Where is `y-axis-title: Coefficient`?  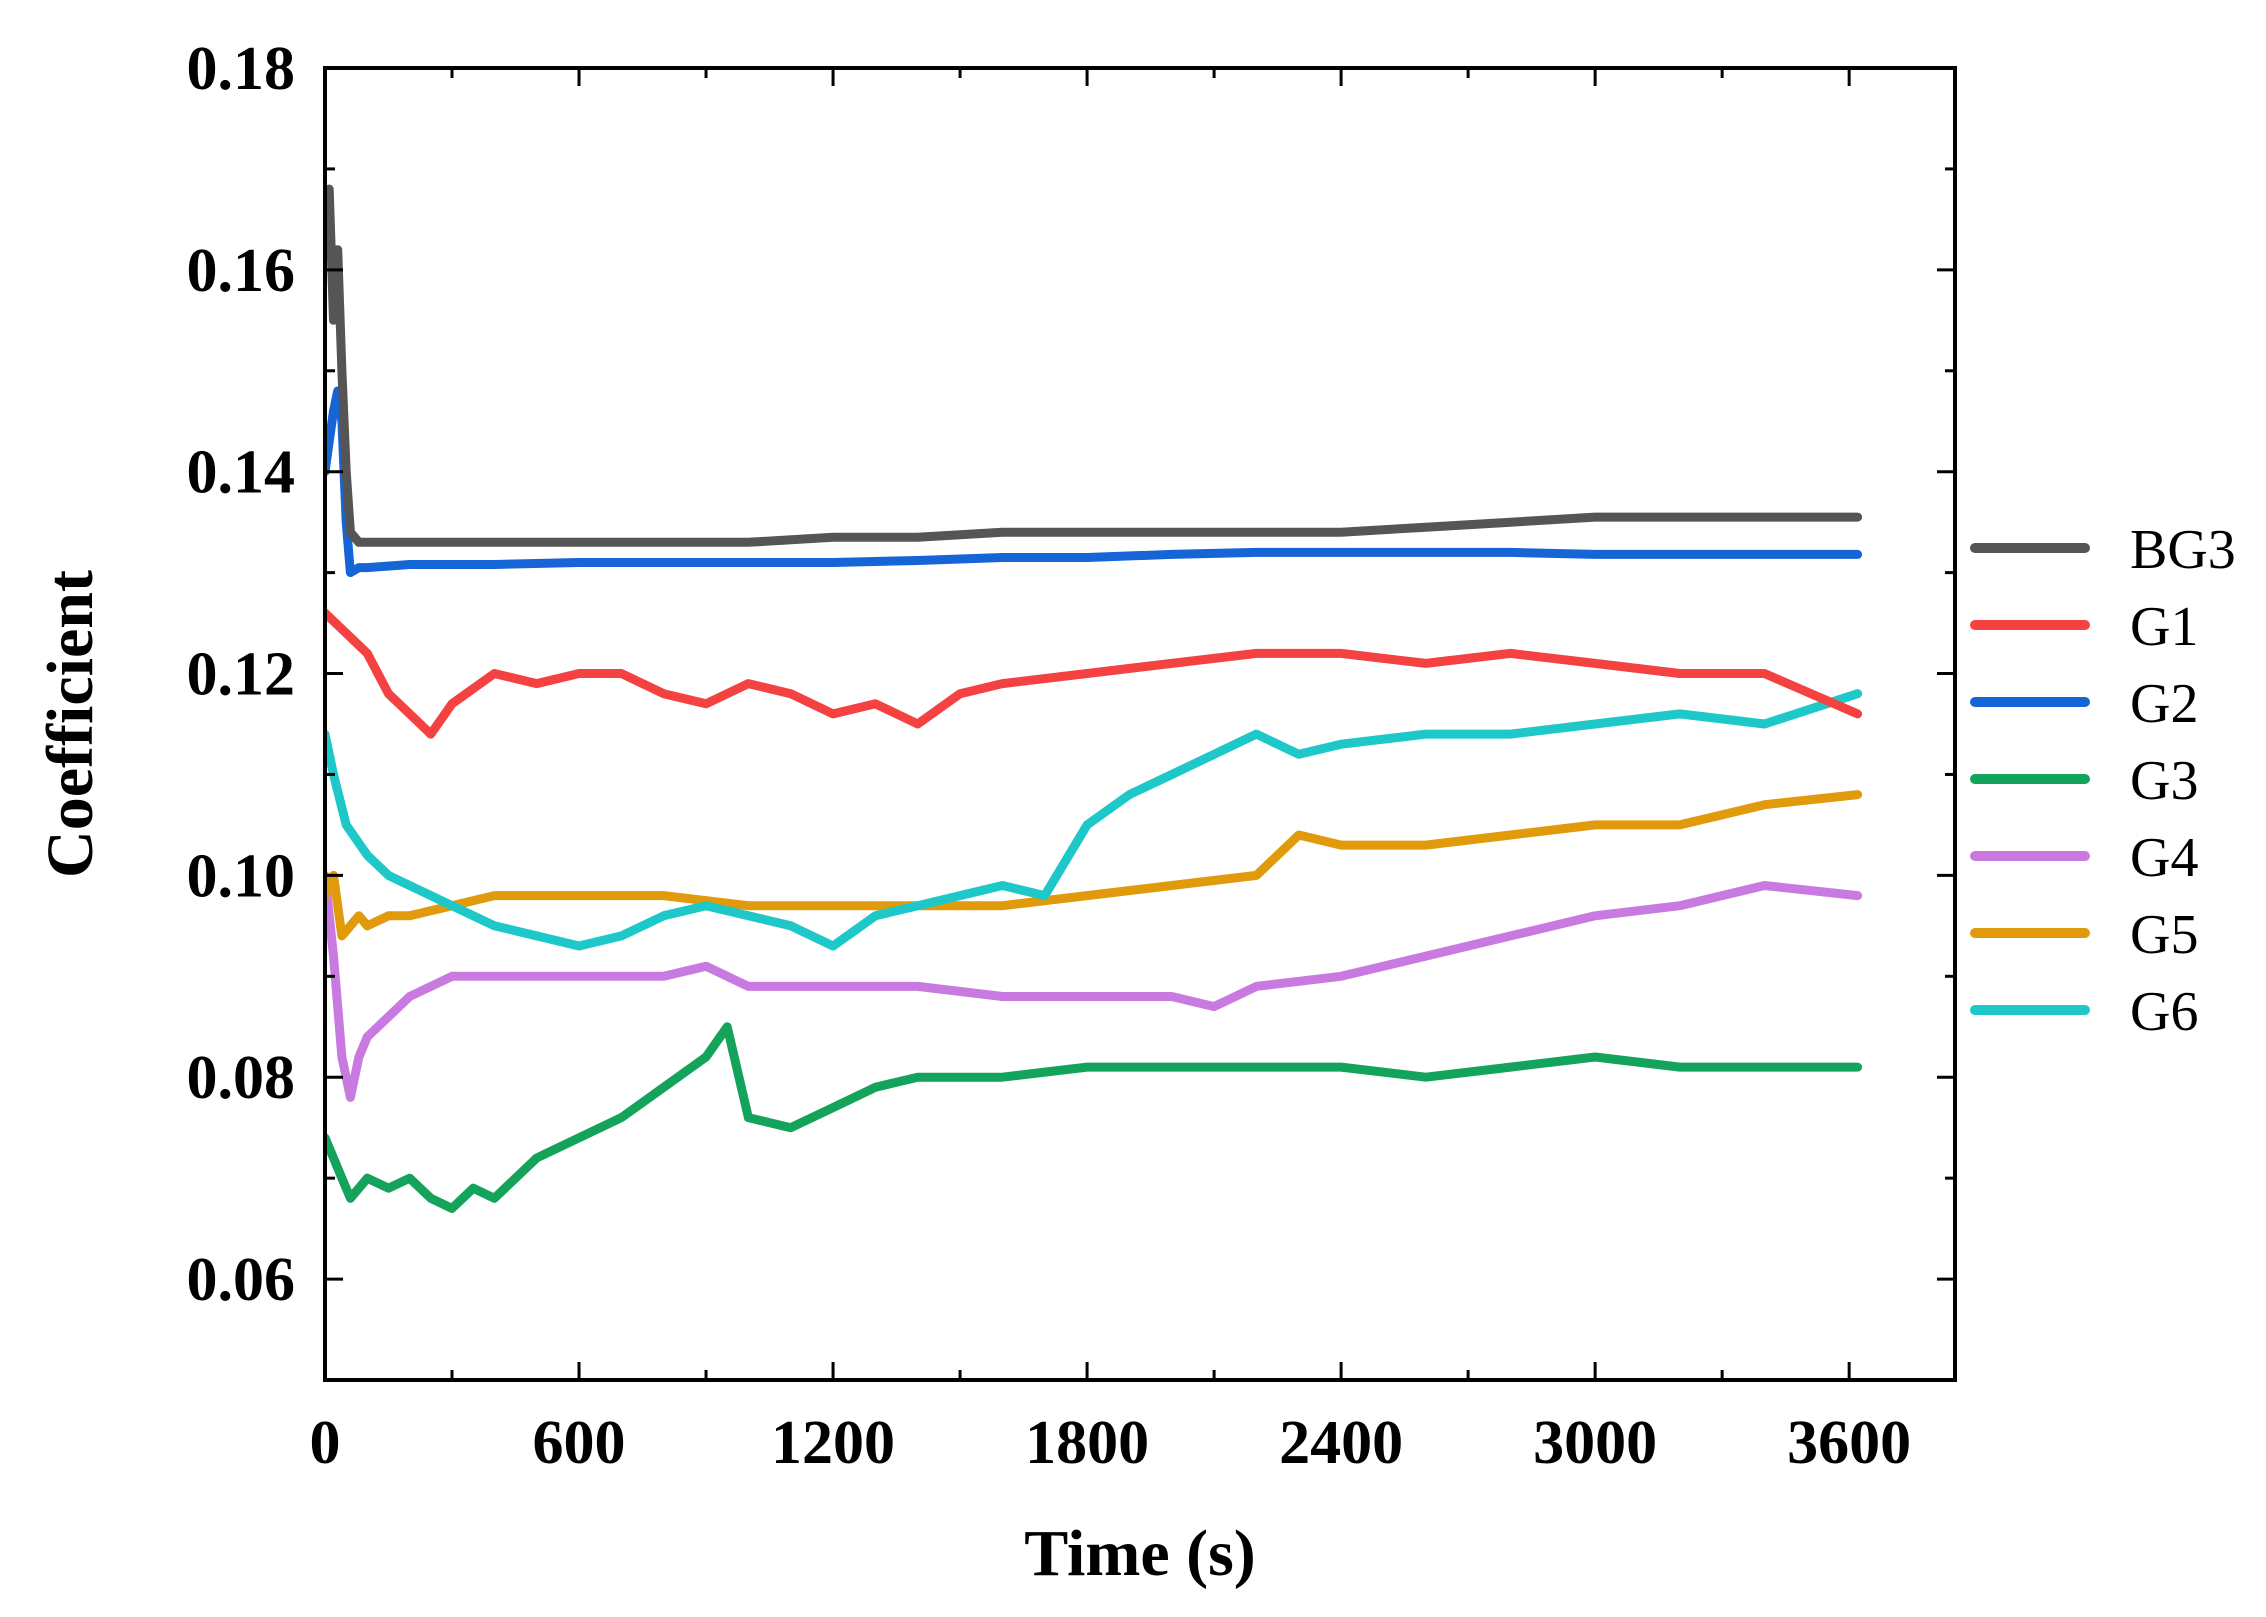
y-axis-title: Coefficient is located at coordinates (70, 724).